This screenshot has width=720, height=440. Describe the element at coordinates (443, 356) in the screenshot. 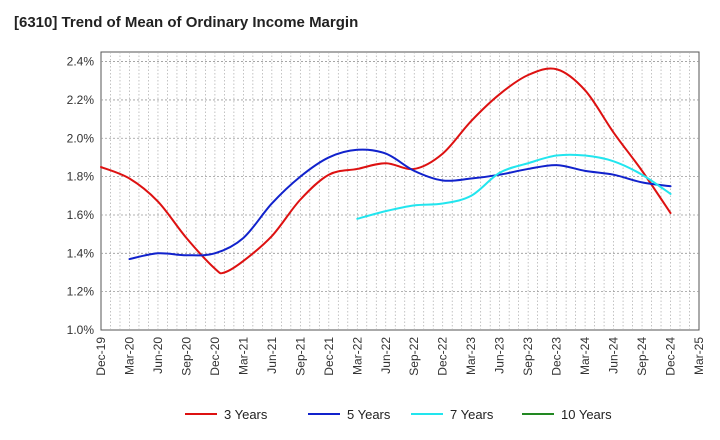

I see `x-tick-label: Dec-22` at that location.